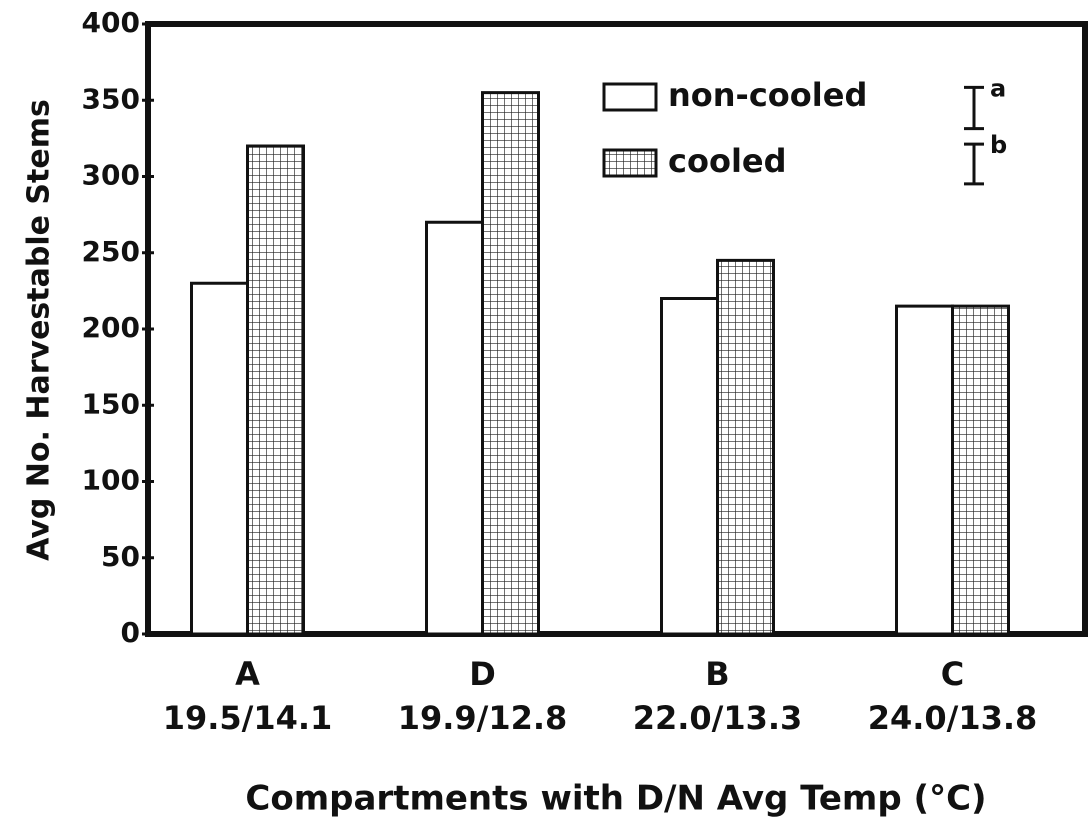 This screenshot has width=1091, height=824. Describe the element at coordinates (111, 175) in the screenshot. I see `y-tick-label: 300` at that location.